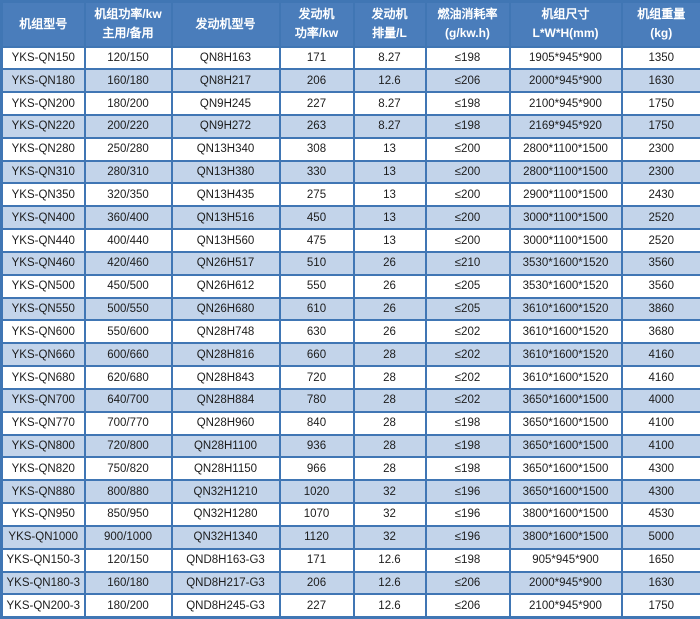 This screenshot has height=619, width=700. I want to click on cell-unit-power: 900/1000, so click(128, 537).